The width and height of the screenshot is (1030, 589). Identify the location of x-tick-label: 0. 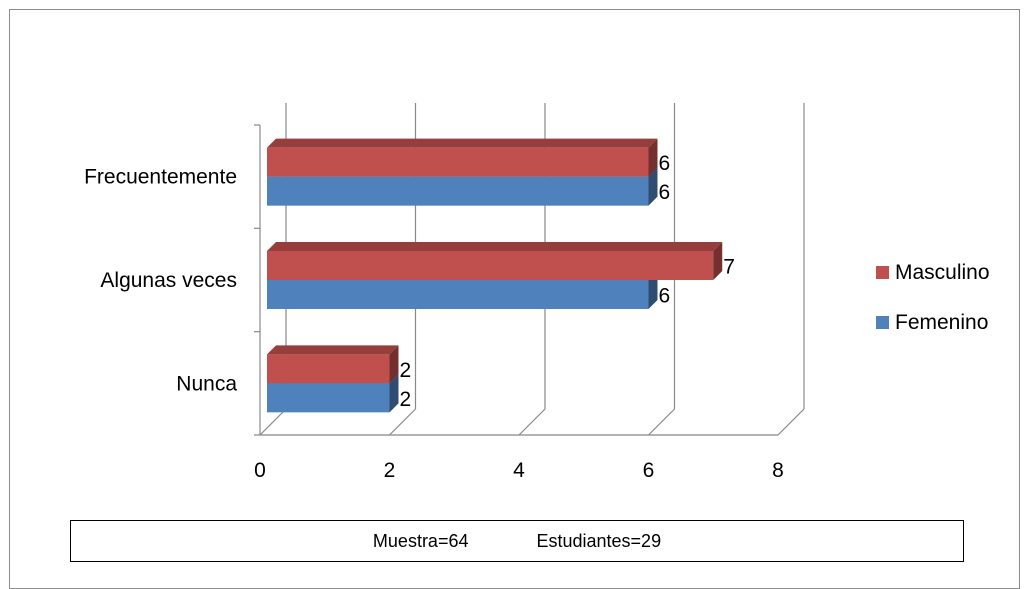
(260, 470).